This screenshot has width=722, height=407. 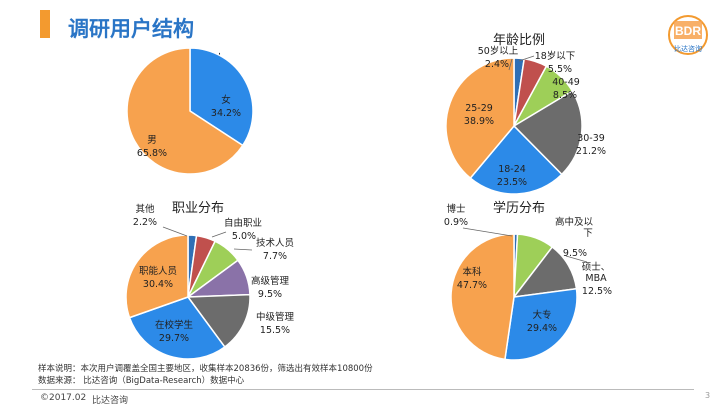 I want to click on slice-label: 30-39, so click(x=591, y=138).